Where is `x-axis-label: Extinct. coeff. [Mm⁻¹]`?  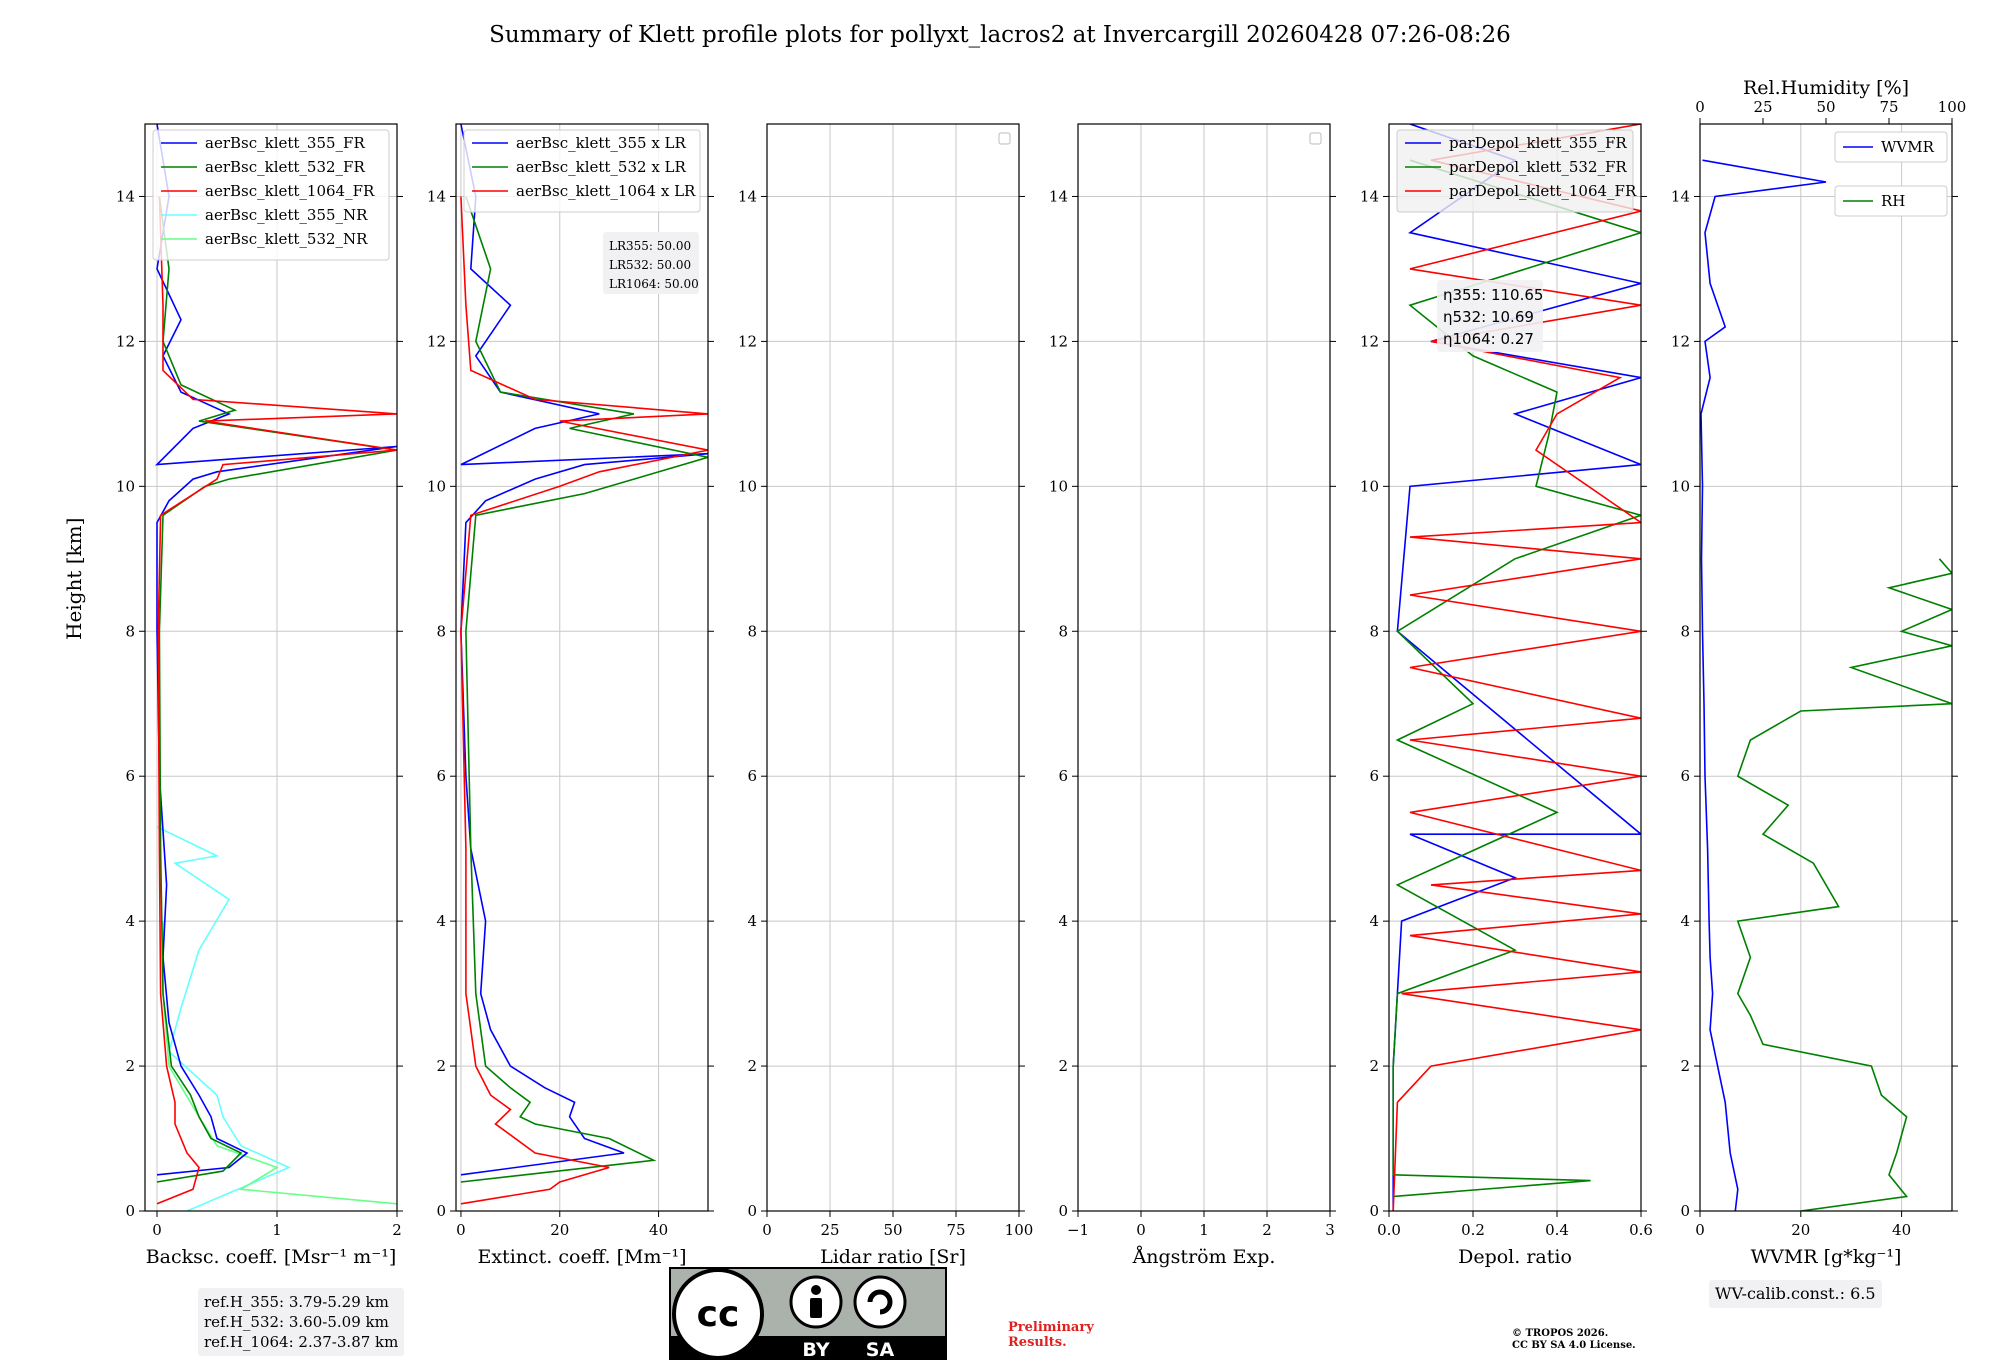 x-axis-label: Extinct. coeff. [Mm⁻¹] is located at coordinates (581, 1257).